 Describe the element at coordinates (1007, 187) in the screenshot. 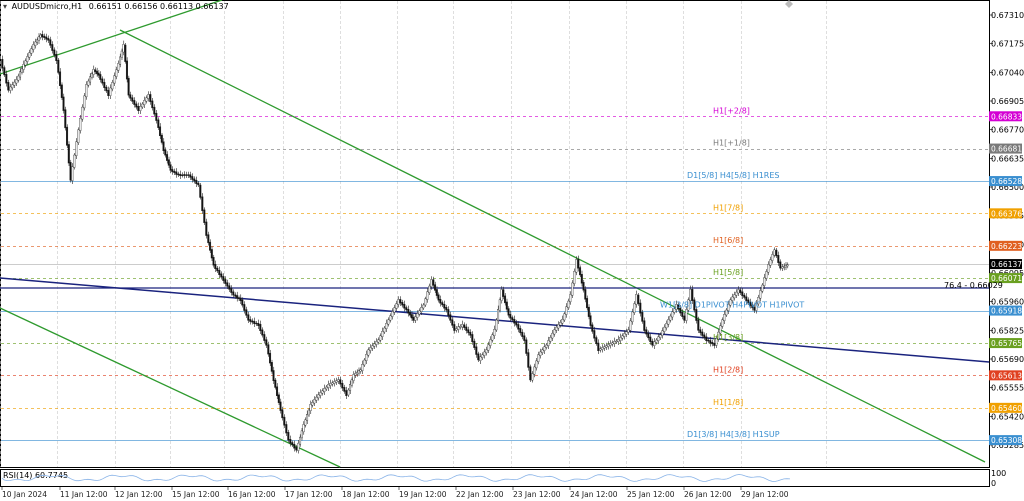

I see `price-tick: 0.66500` at that location.